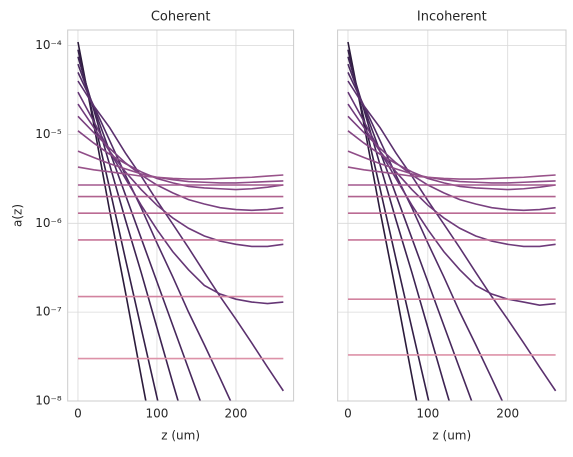  I want to click on y-tick-label: 10⁻⁷, so click(48, 312).